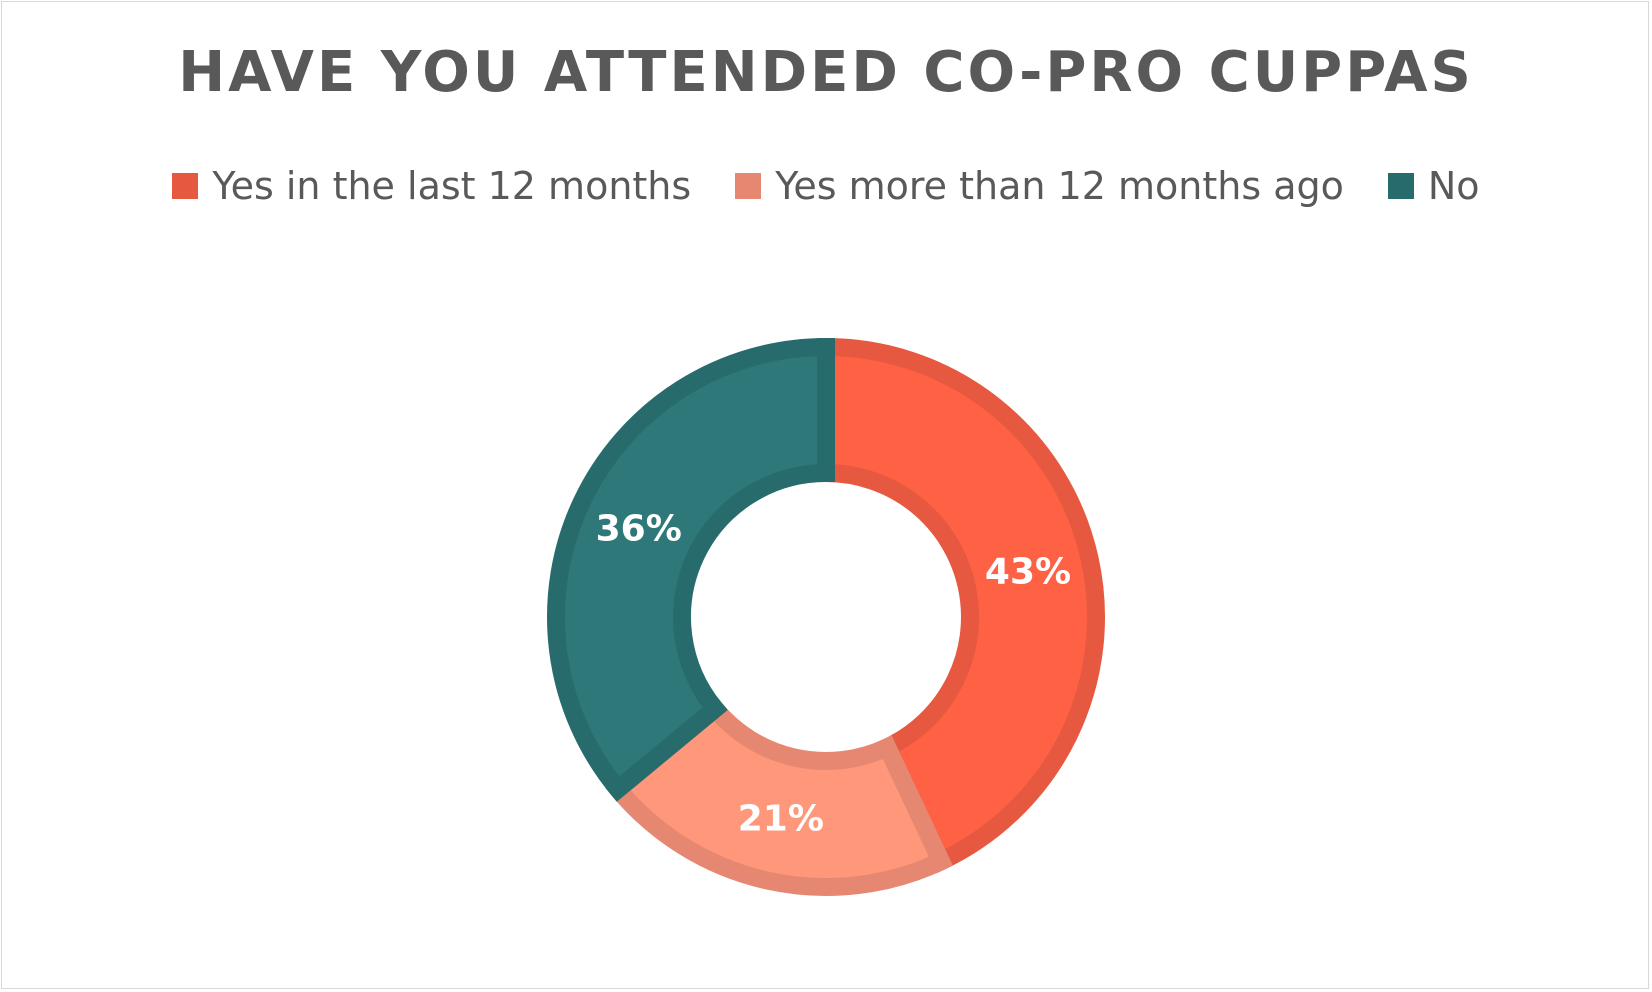  What do you see at coordinates (691, 569) in the screenshot?
I see `slice-no` at bounding box center [691, 569].